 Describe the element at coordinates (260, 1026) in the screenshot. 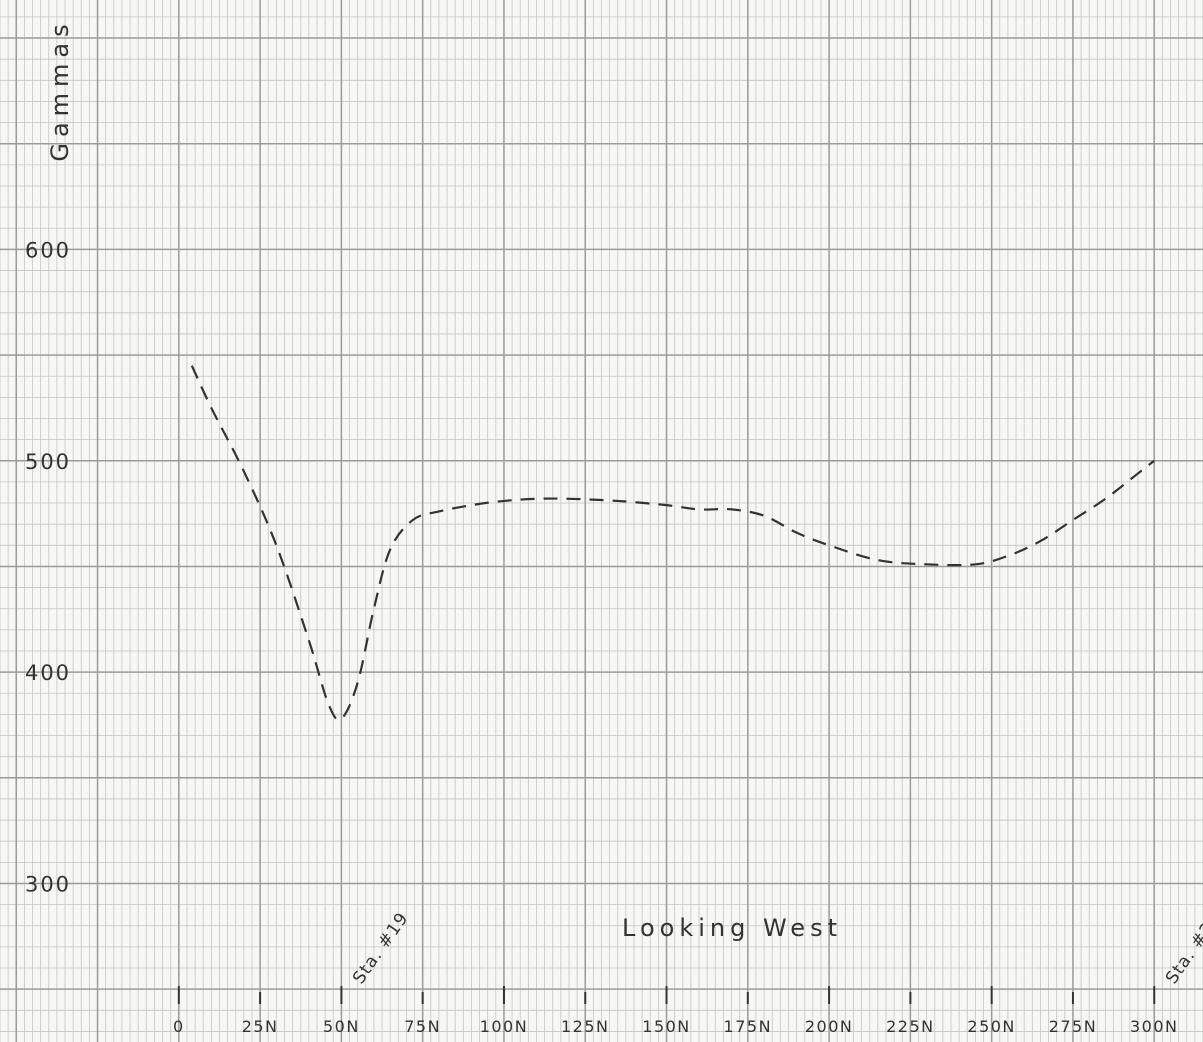

I see `x-tick-label: 25N` at that location.